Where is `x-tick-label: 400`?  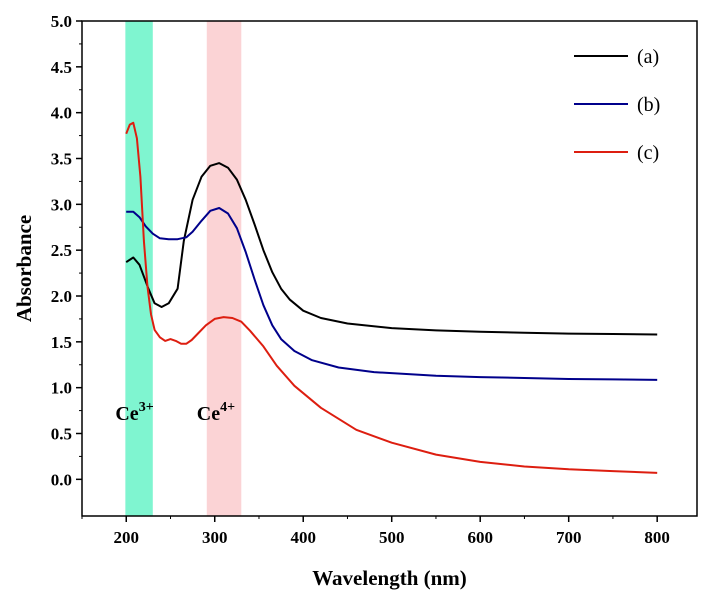 x-tick-label: 400 is located at coordinates (303, 537).